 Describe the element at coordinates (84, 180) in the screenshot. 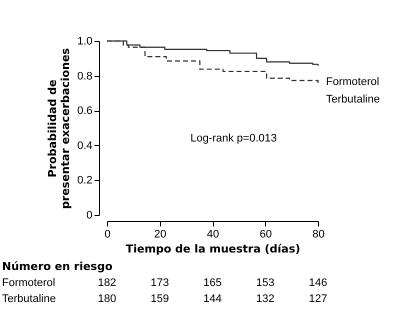

I see `y-tick-label: 0.2` at that location.